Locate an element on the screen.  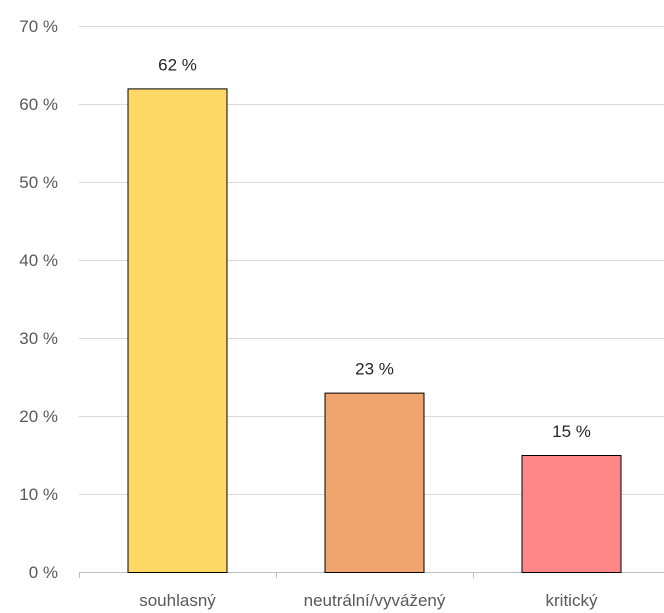
data-label-2: 23 % is located at coordinates (374, 369).